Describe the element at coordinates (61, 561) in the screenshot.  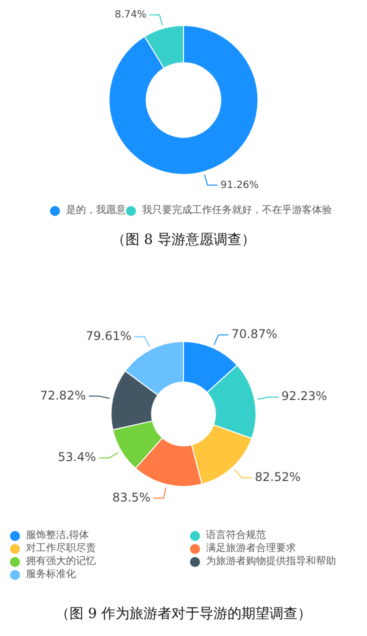
I see `legend-label: 拥有强大的记忆` at that location.